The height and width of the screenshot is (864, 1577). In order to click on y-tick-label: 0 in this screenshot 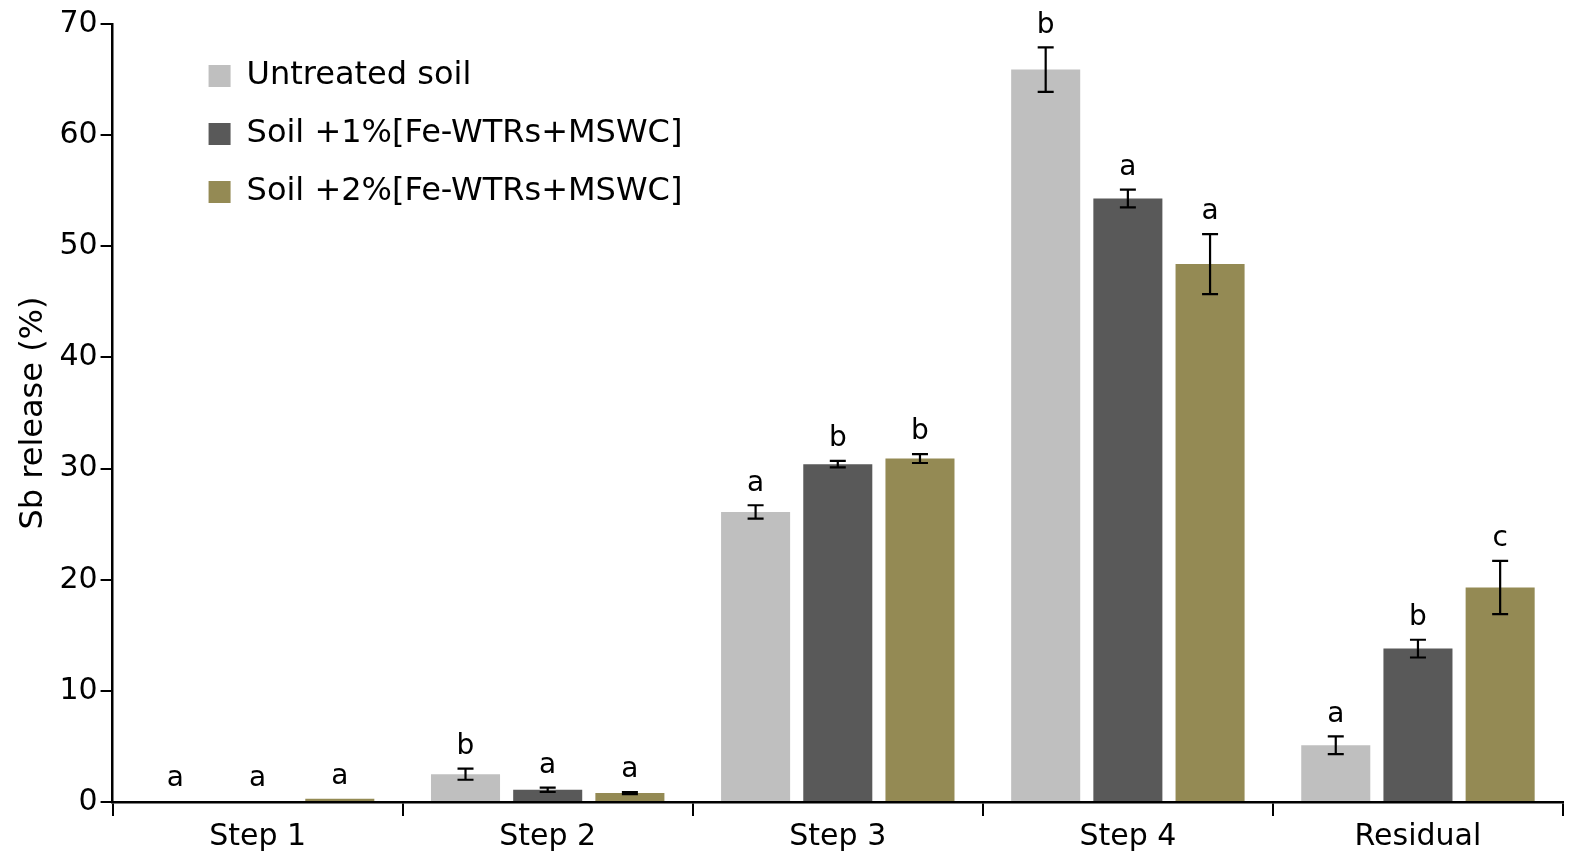, I will do `click(88, 799)`.